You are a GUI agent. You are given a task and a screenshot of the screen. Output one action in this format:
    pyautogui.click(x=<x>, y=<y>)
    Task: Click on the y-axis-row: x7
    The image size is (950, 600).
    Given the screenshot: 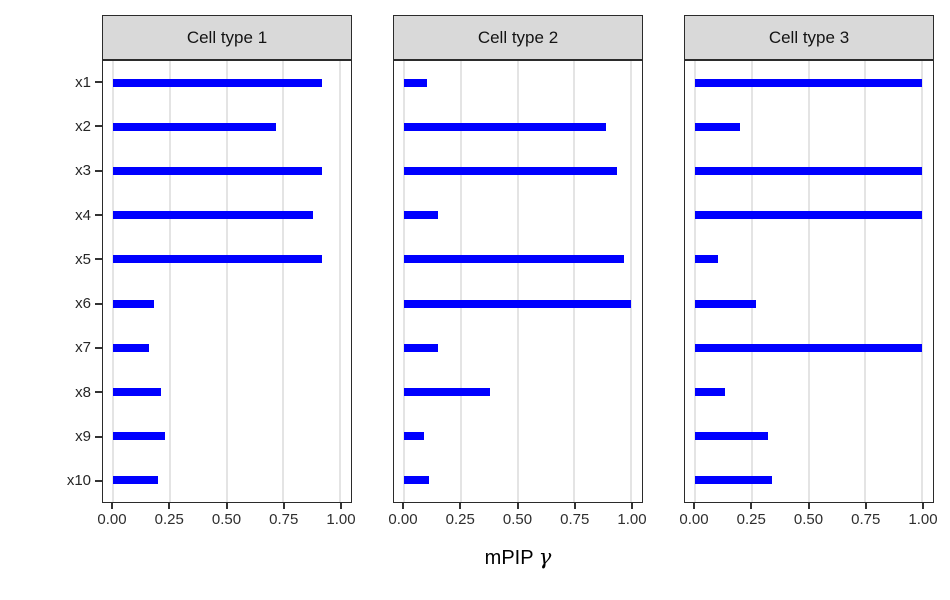 What is the action you would take?
    pyautogui.click(x=51, y=348)
    